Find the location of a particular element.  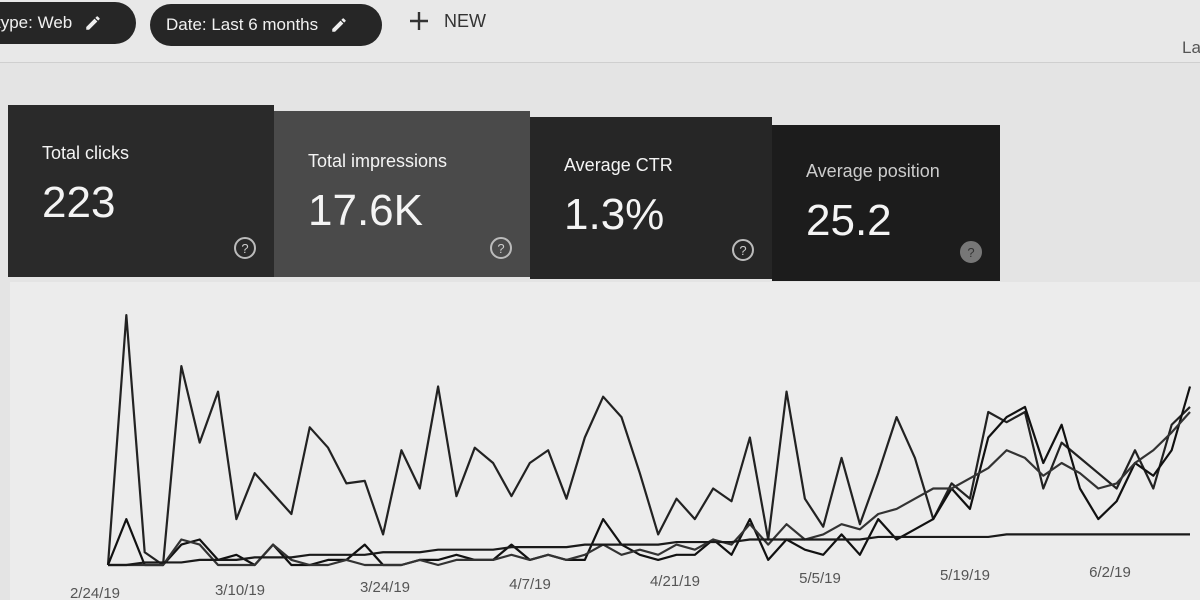

x-tick-label: 2/24/19 is located at coordinates (95, 592).